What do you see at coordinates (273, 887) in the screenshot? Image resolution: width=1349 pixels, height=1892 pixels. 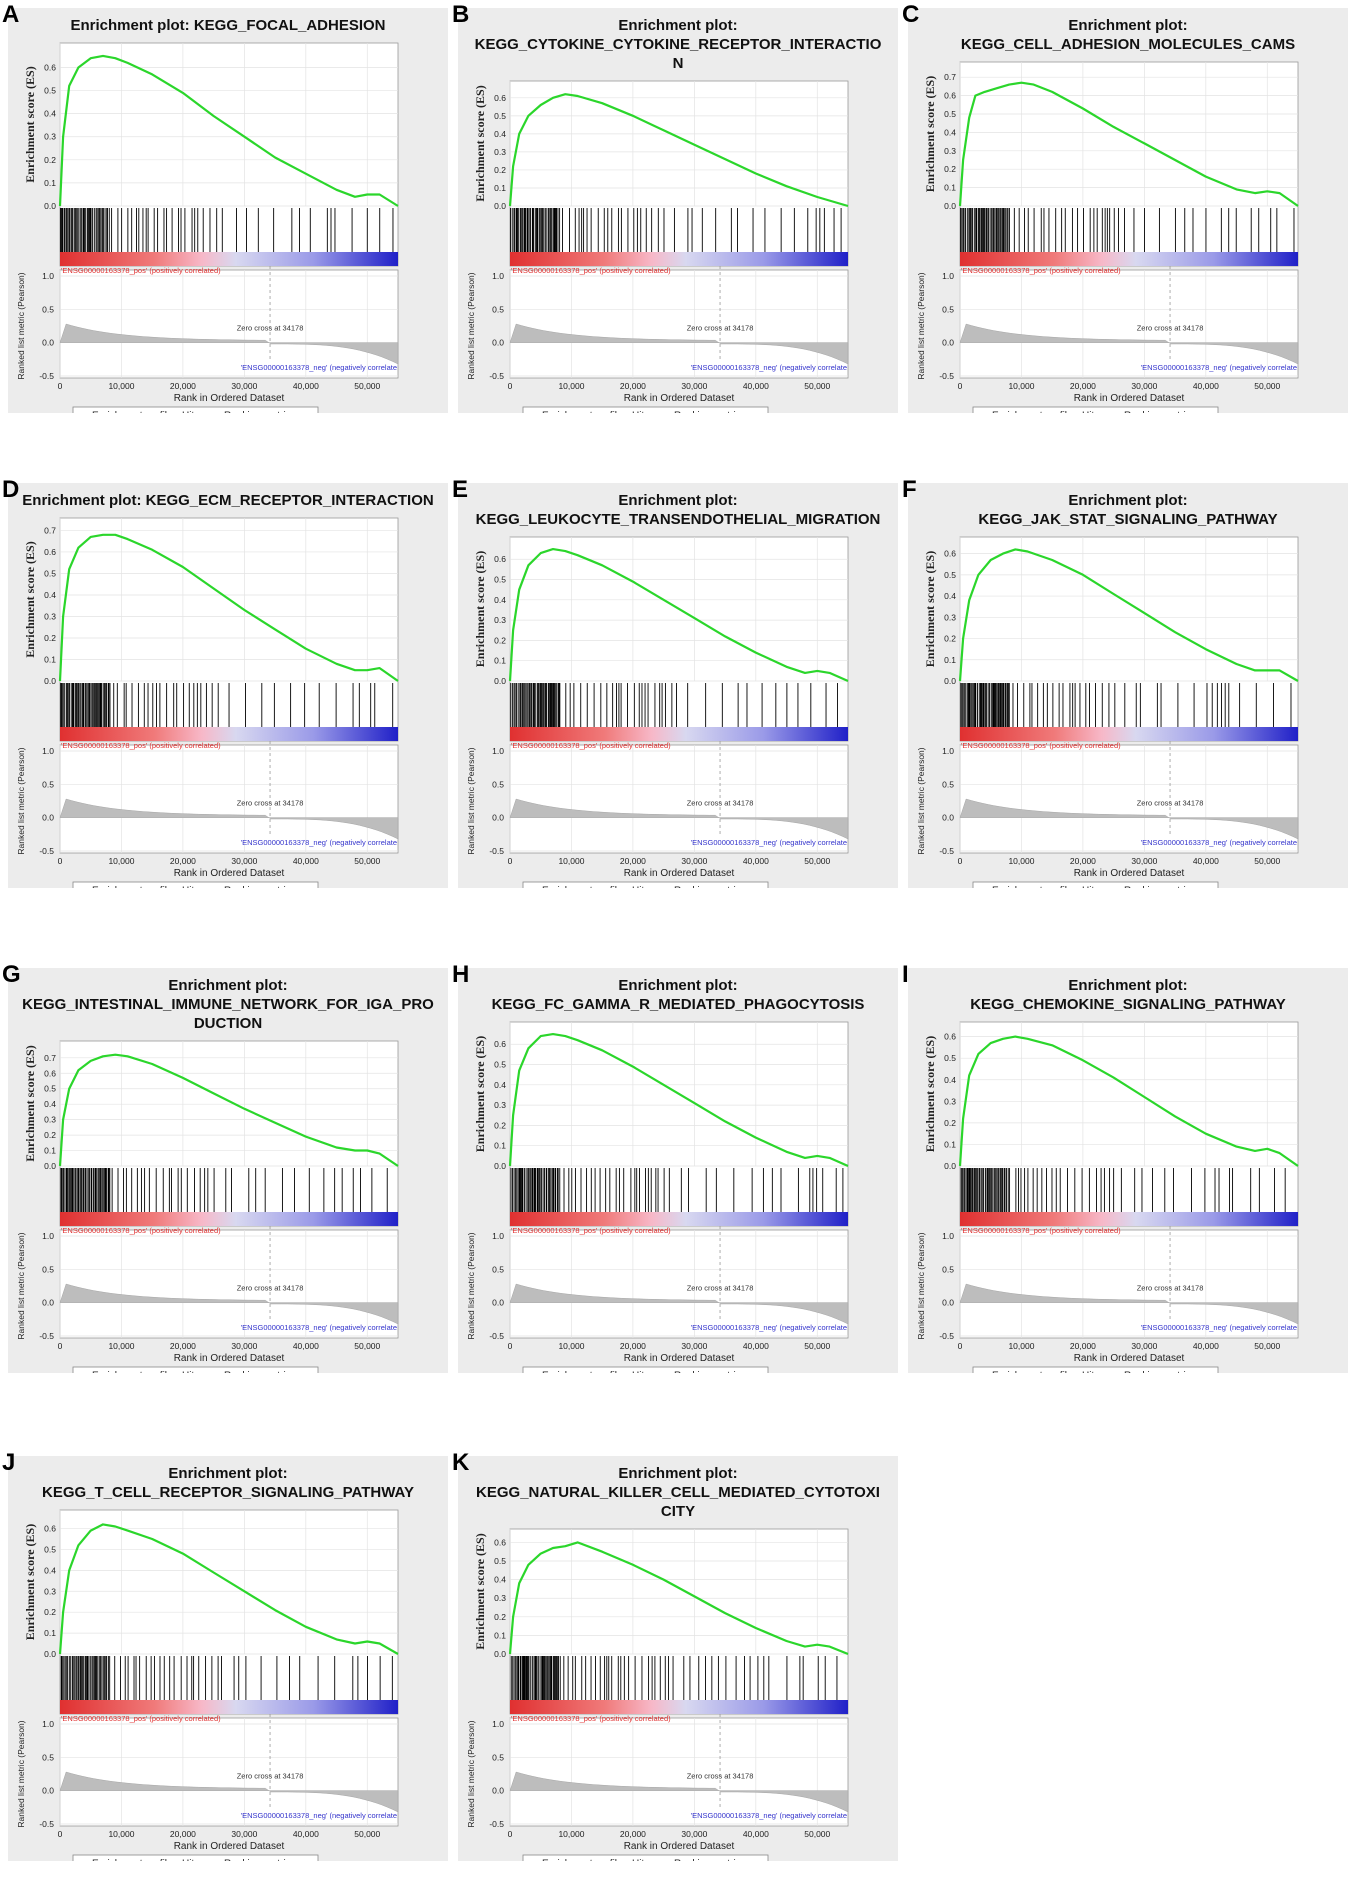 I see `legend-ranking-metric: Ranking metric scores` at bounding box center [273, 887].